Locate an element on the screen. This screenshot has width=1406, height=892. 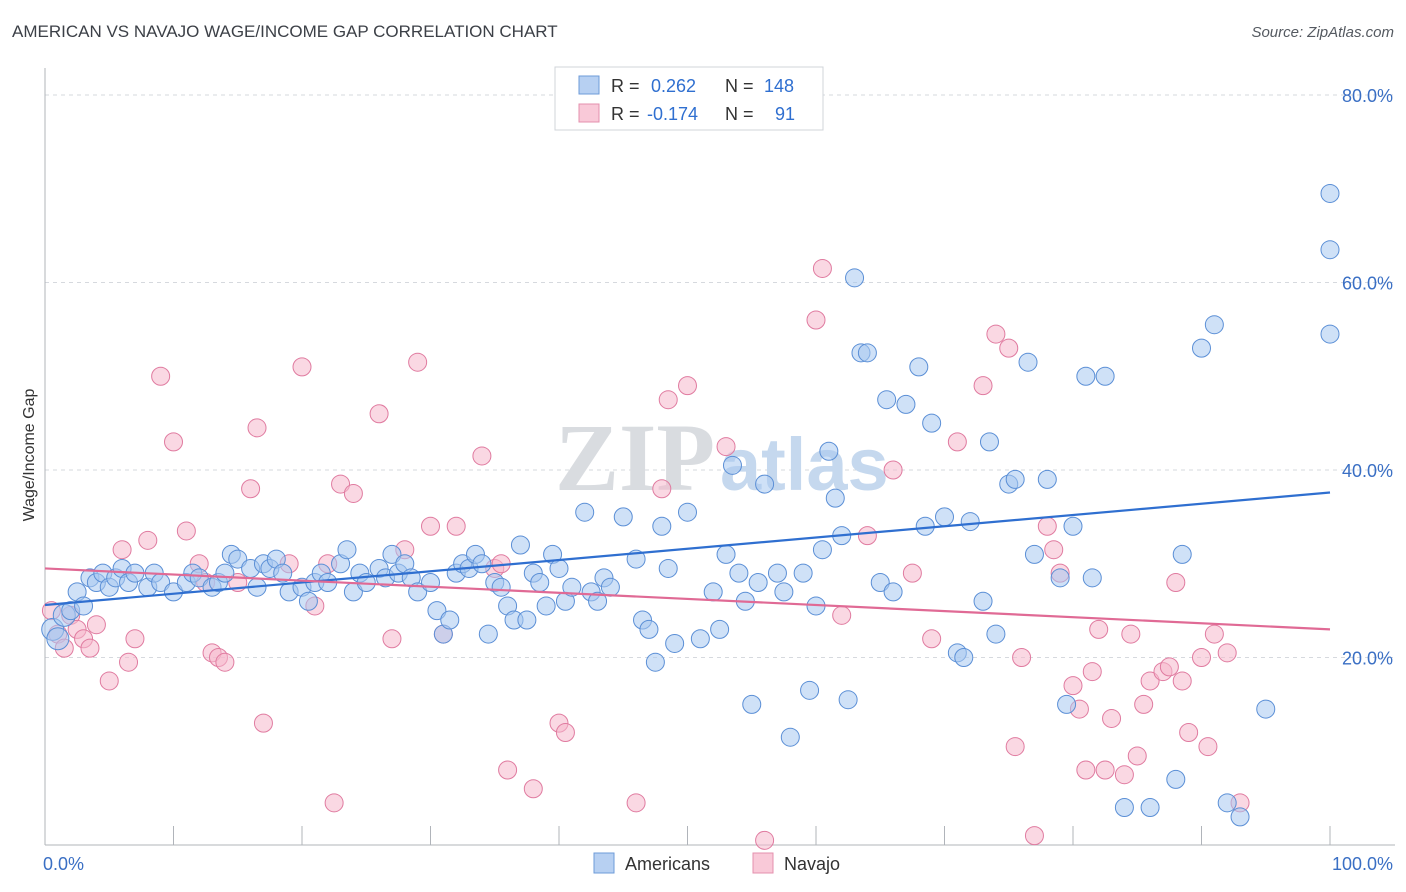
y-tick-label: 60.0% is located at coordinates (1367, 284).